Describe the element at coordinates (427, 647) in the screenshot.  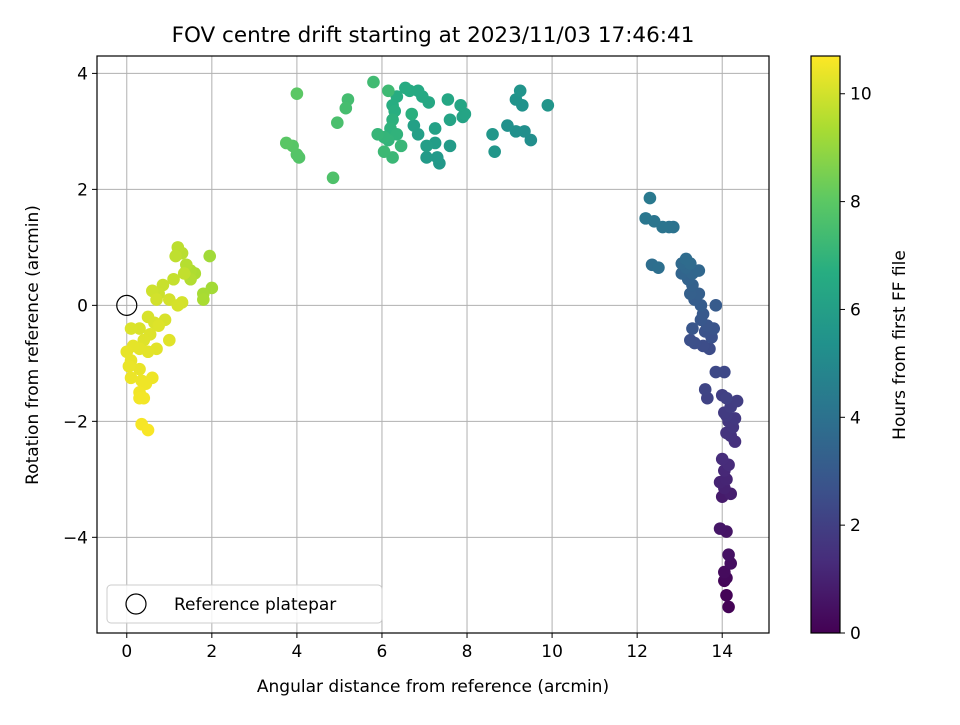
I see `x-axis-ticks: 0 2 4 6 8 10 12 14` at that location.